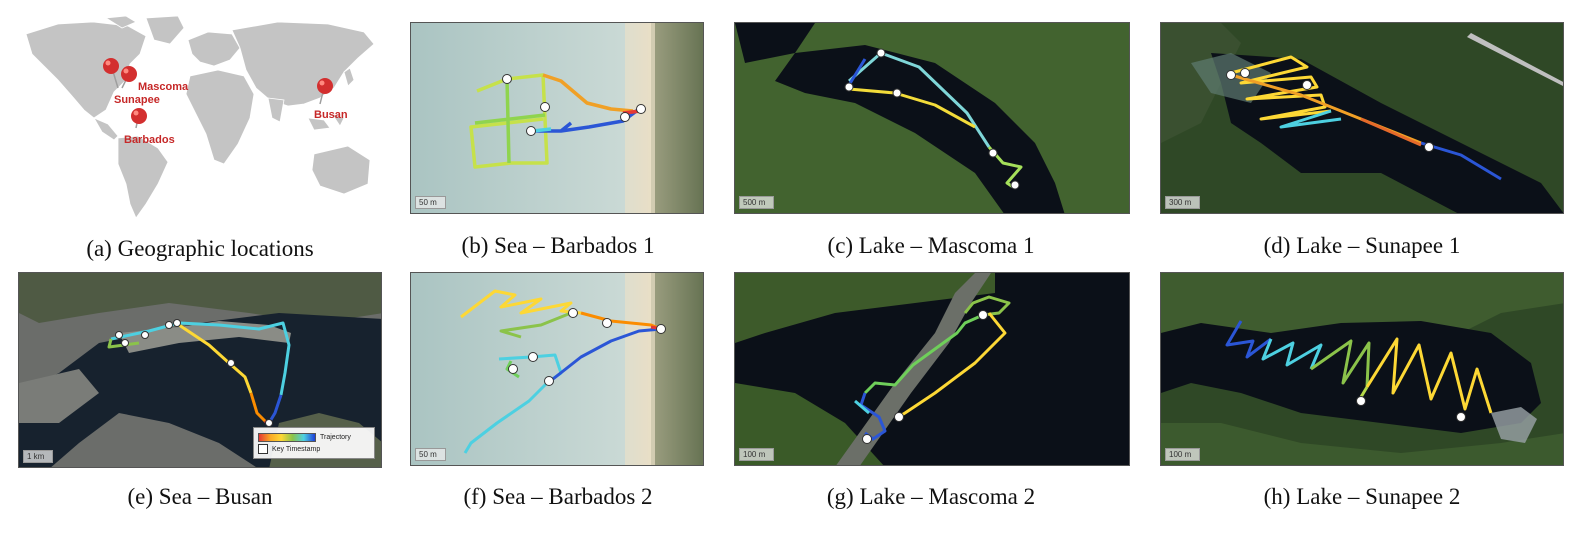 The image size is (1594, 534). I want to click on map-mascoma-2: 100 m, so click(932, 369).